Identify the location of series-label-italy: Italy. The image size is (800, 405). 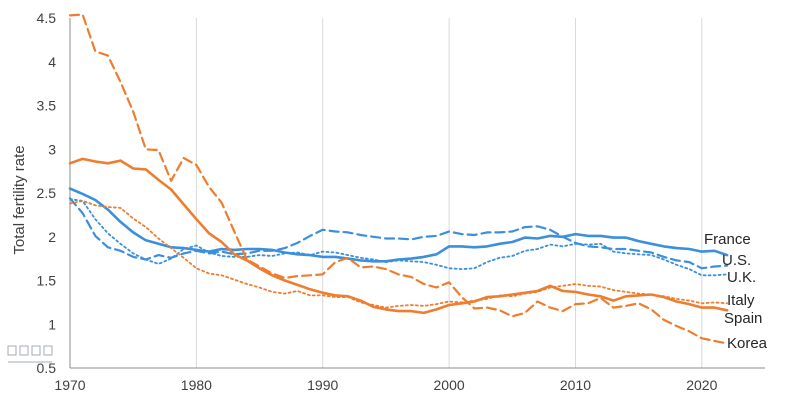
(741, 300).